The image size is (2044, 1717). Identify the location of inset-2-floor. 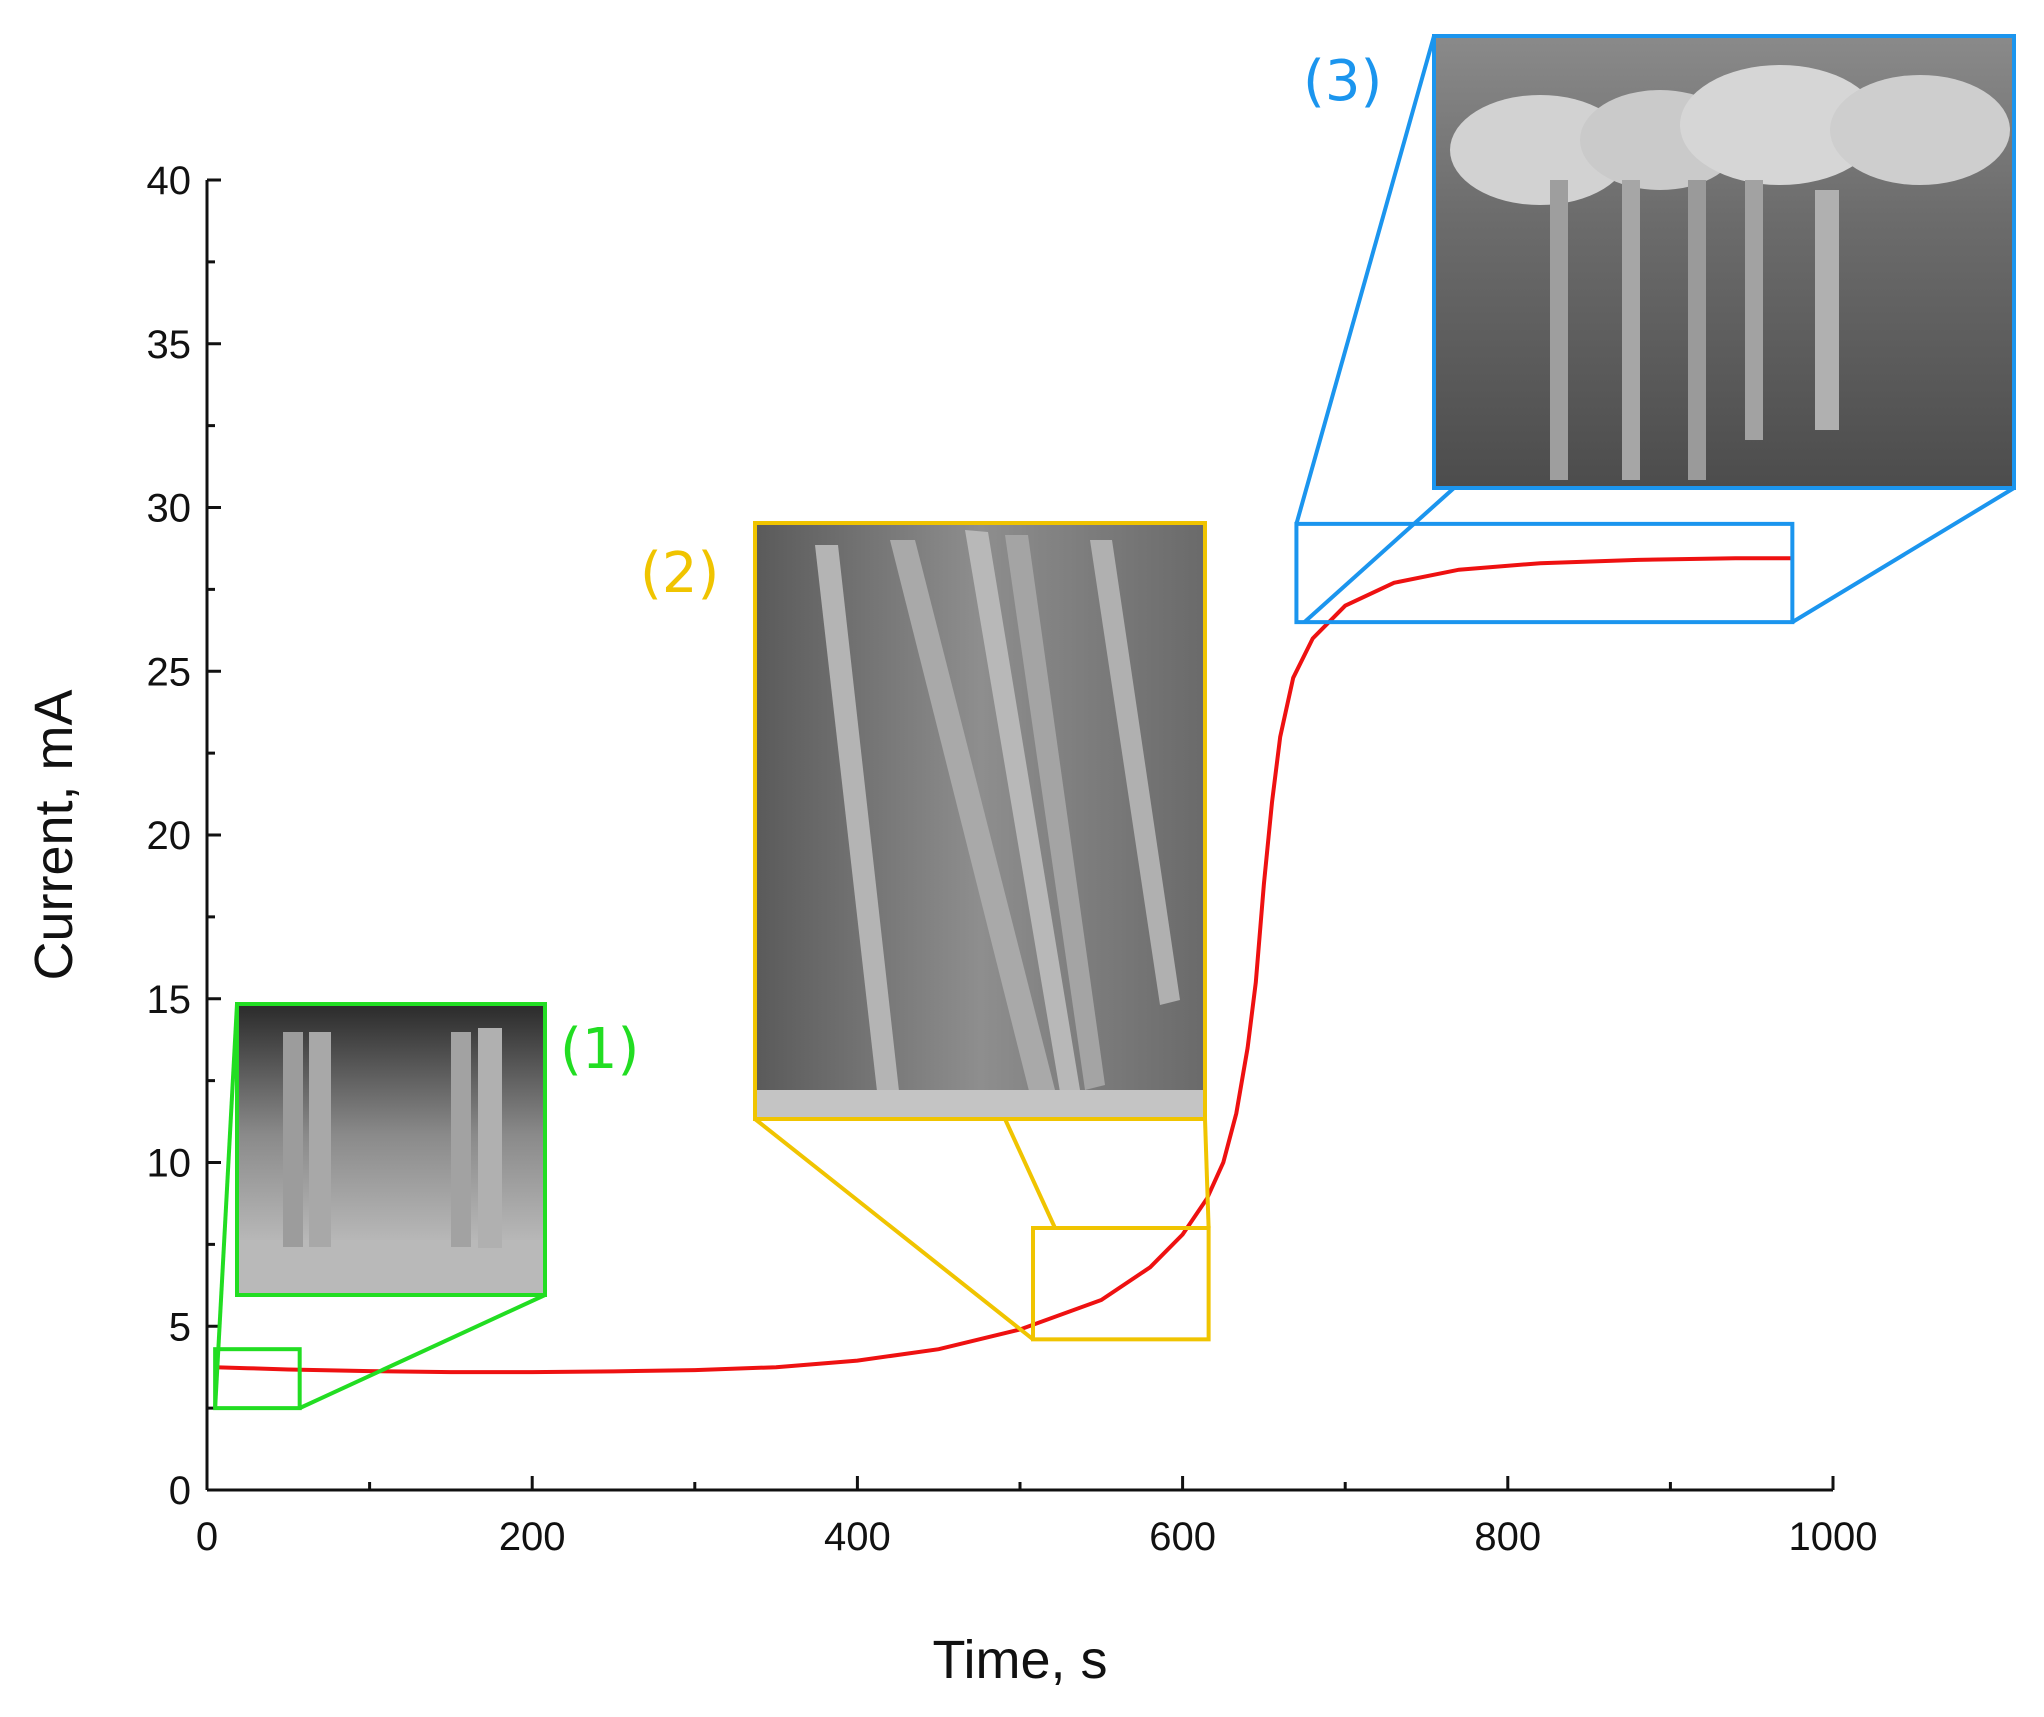
(980, 1104).